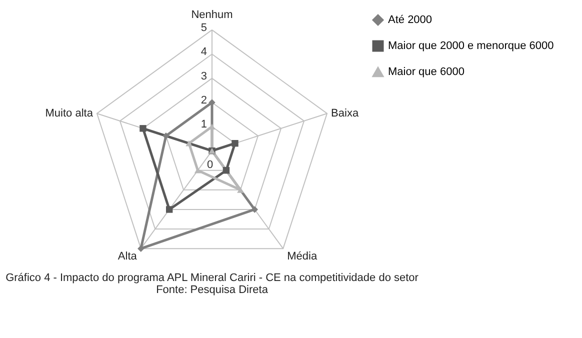  Describe the element at coordinates (203, 100) in the screenshot. I see `y-tick-label: 2` at that location.